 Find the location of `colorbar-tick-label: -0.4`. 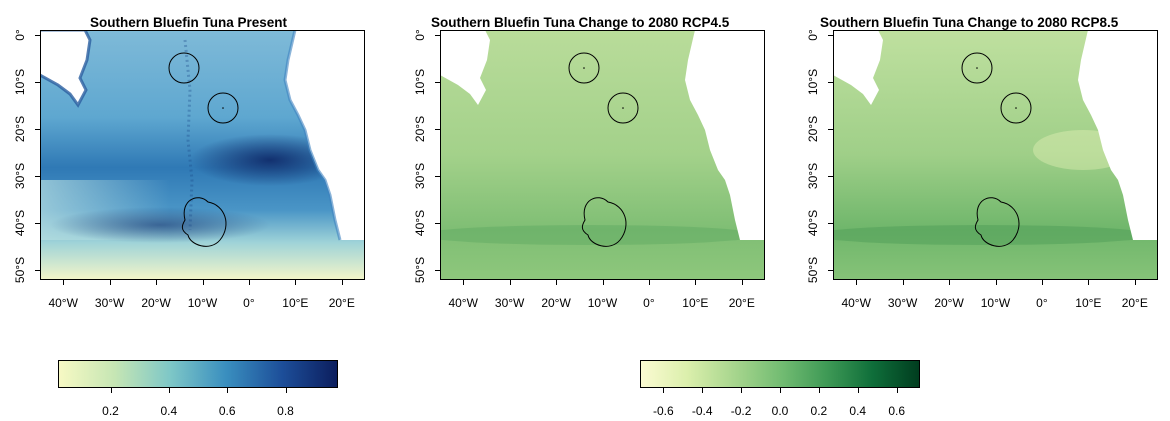

colorbar-tick-label: -0.4 is located at coordinates (702, 411).